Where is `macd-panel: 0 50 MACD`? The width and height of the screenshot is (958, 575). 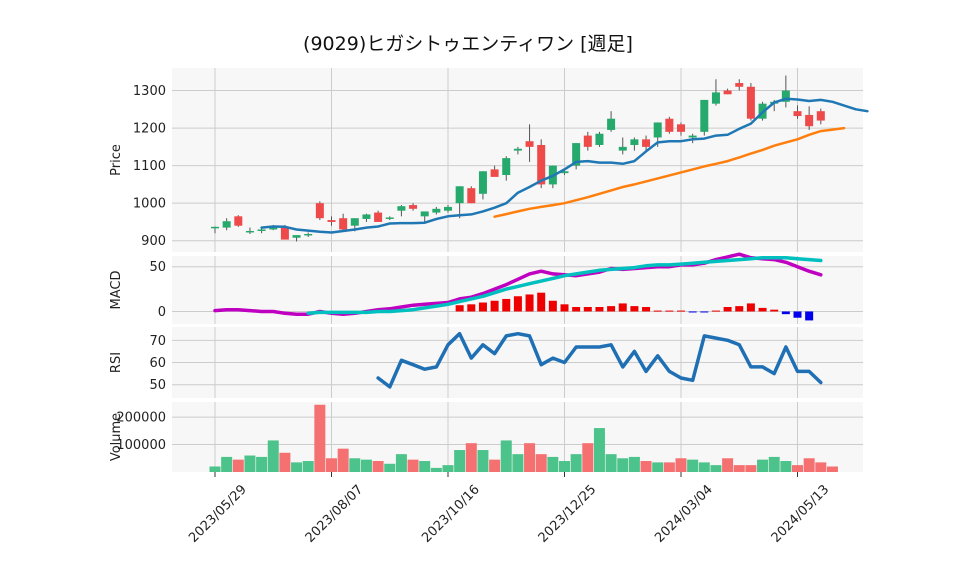
macd-panel: 0 50 MACD is located at coordinates (486, 288).